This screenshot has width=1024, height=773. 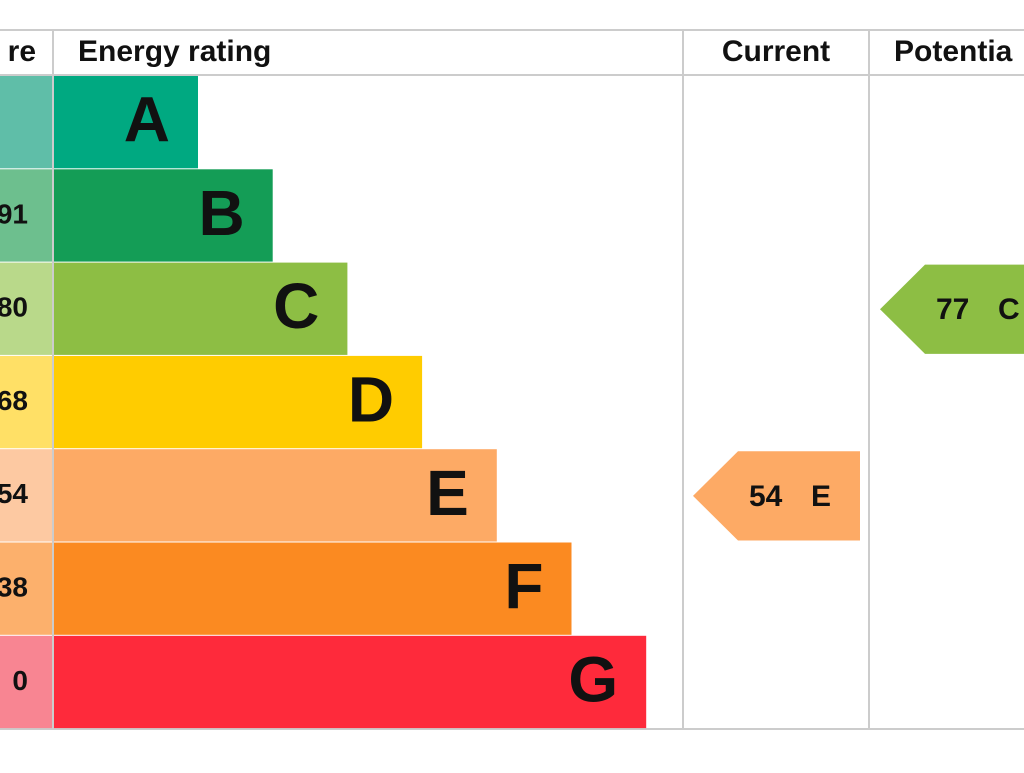 I want to click on band-letter: E, so click(x=447, y=493).